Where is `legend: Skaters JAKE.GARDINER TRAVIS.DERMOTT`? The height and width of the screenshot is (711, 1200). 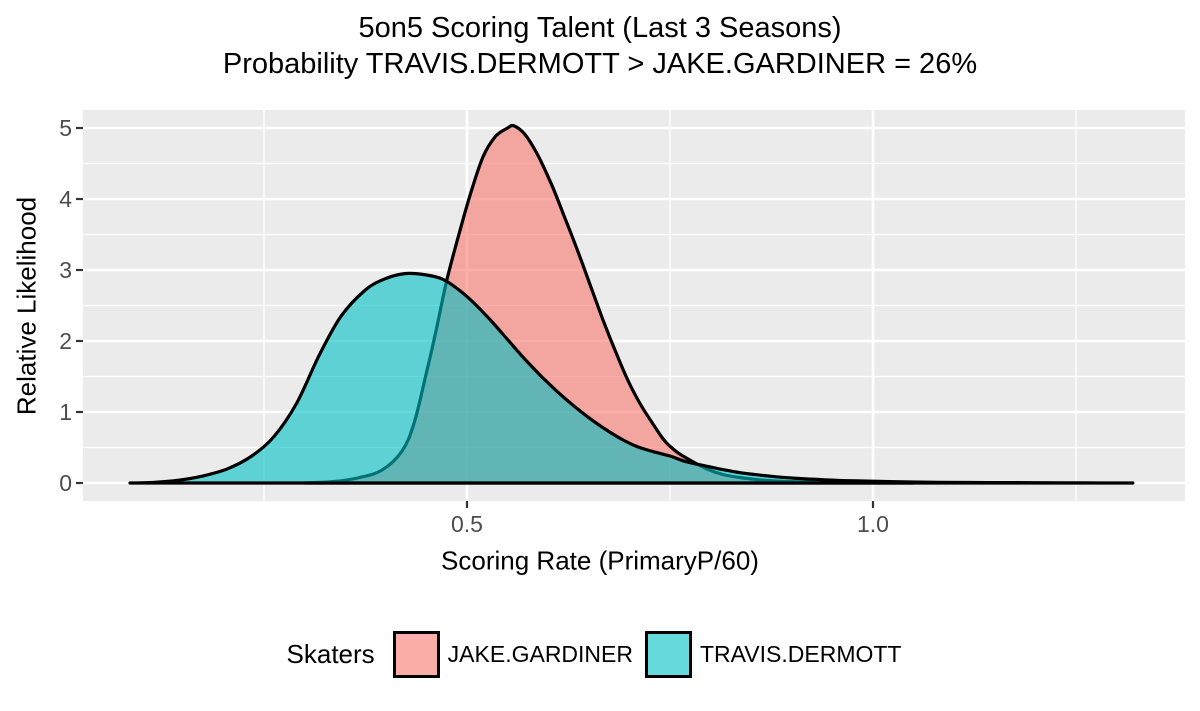 legend: Skaters JAKE.GARDINER TRAVIS.DERMOTT is located at coordinates (600, 654).